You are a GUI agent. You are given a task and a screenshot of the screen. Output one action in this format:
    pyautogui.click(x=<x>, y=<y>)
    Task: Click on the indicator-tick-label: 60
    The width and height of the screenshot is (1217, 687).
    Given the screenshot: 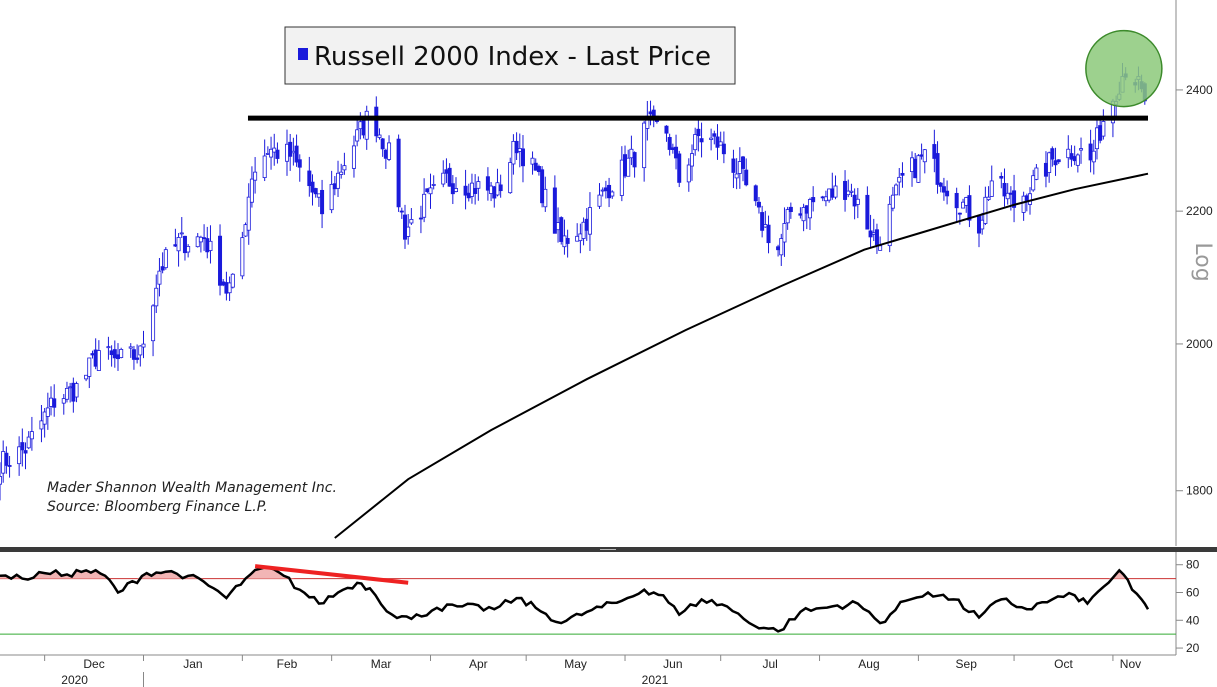 What is the action you would take?
    pyautogui.click(x=1193, y=593)
    